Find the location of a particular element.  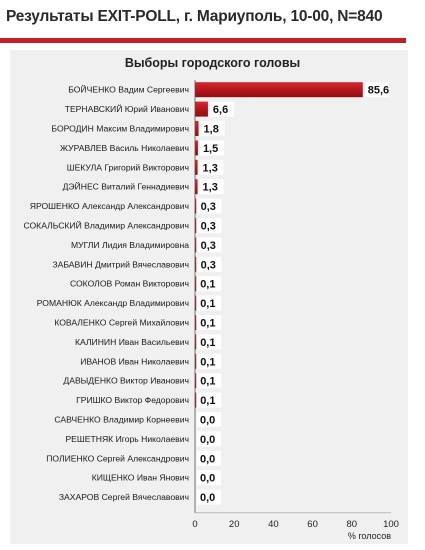

x-tick-label: 100 is located at coordinates (391, 524).